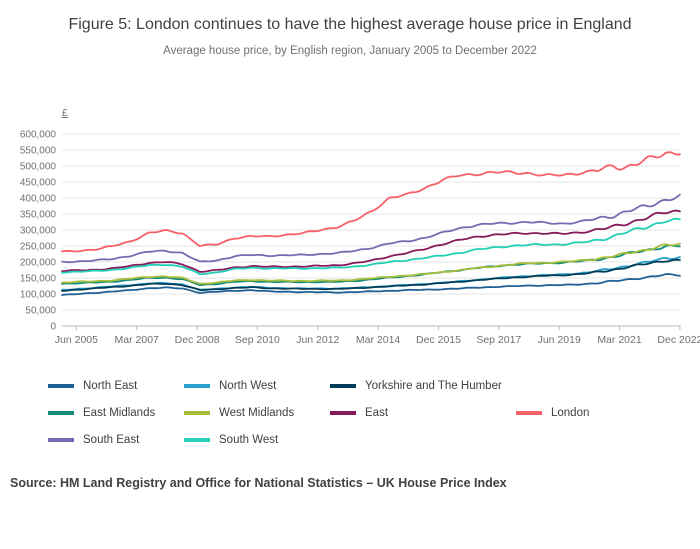 The width and height of the screenshot is (700, 549). What do you see at coordinates (38, 167) in the screenshot?
I see `y-tick-label: 500,000` at bounding box center [38, 167].